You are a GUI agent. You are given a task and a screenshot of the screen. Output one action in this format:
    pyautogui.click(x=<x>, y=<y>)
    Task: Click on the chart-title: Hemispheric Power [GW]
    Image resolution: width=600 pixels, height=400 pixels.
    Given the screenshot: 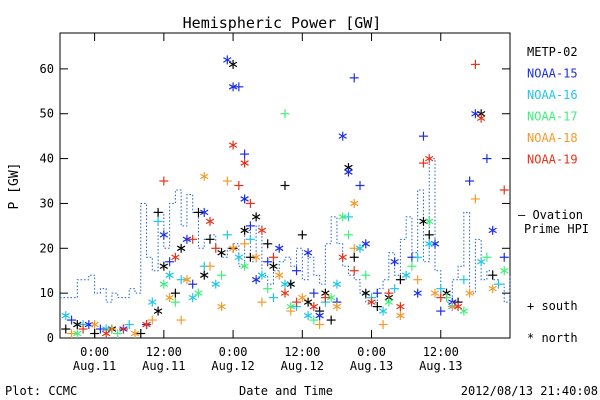 What is the action you would take?
    pyautogui.click(x=282, y=23)
    